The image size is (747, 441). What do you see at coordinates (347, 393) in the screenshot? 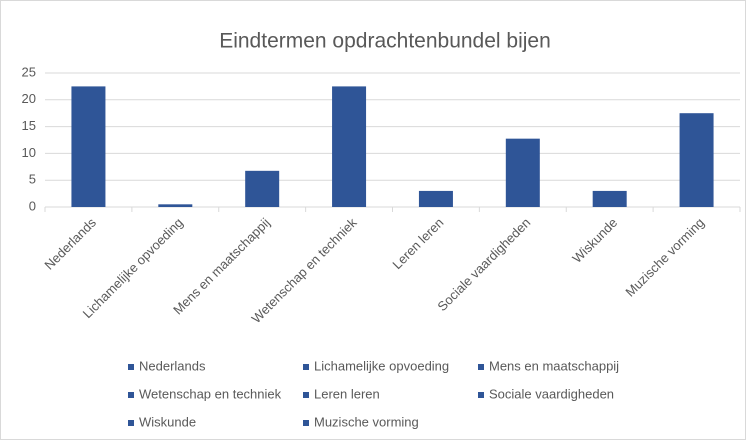
I see `legend-label: Leren leren` at bounding box center [347, 393].